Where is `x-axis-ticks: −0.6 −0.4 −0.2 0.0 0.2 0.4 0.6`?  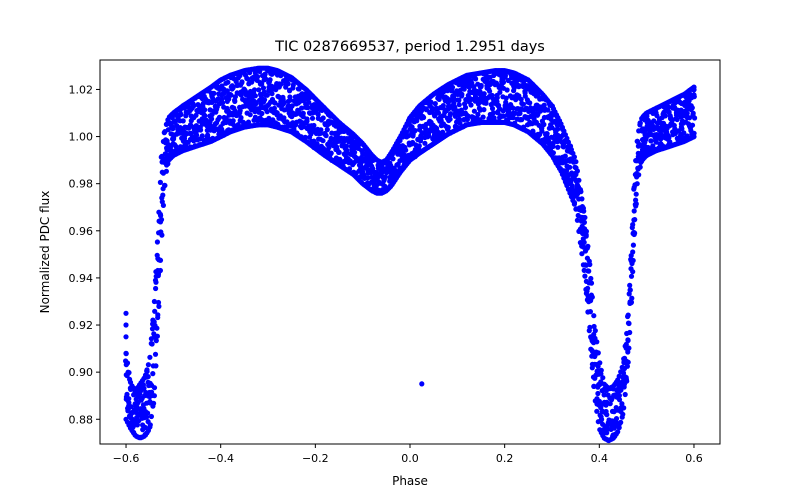
x-axis-ticks: −0.6 −0.4 −0.2 0.0 0.2 0.4 0.6 is located at coordinates (408, 454).